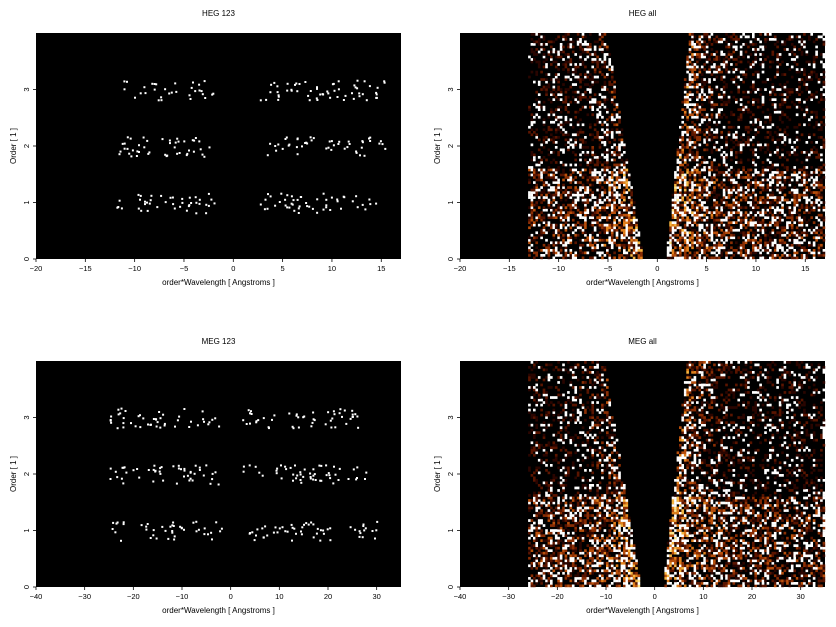 Image resolution: width=836 pixels, height=627 pixels. I want to click on chart-title: MEG 123, so click(219, 341).